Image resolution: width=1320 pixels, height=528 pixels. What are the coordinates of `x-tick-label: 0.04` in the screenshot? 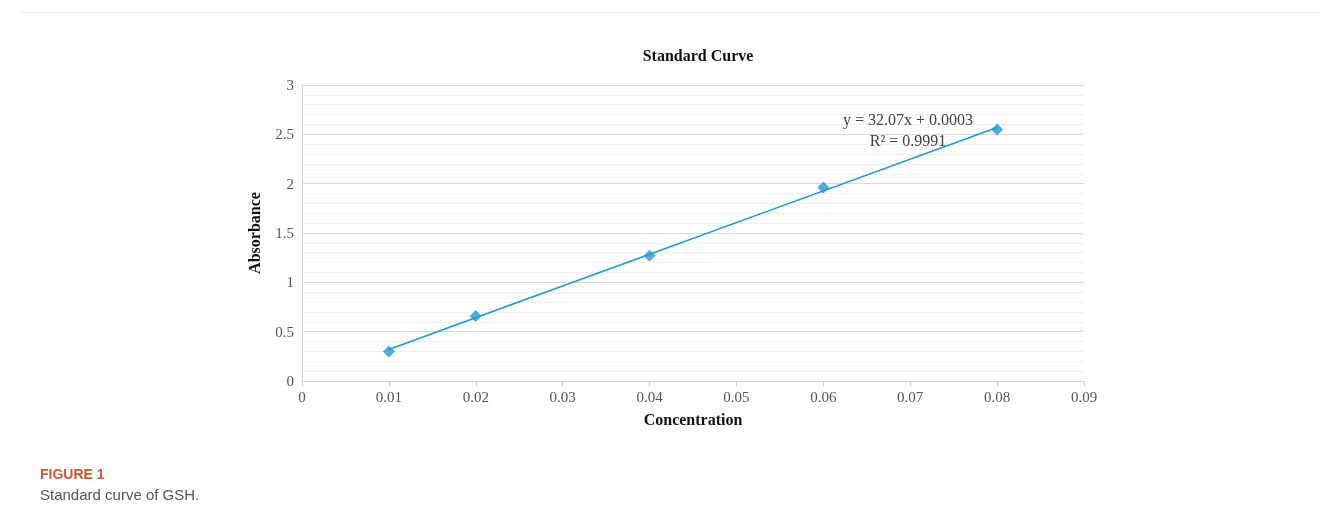 It's located at (650, 396).